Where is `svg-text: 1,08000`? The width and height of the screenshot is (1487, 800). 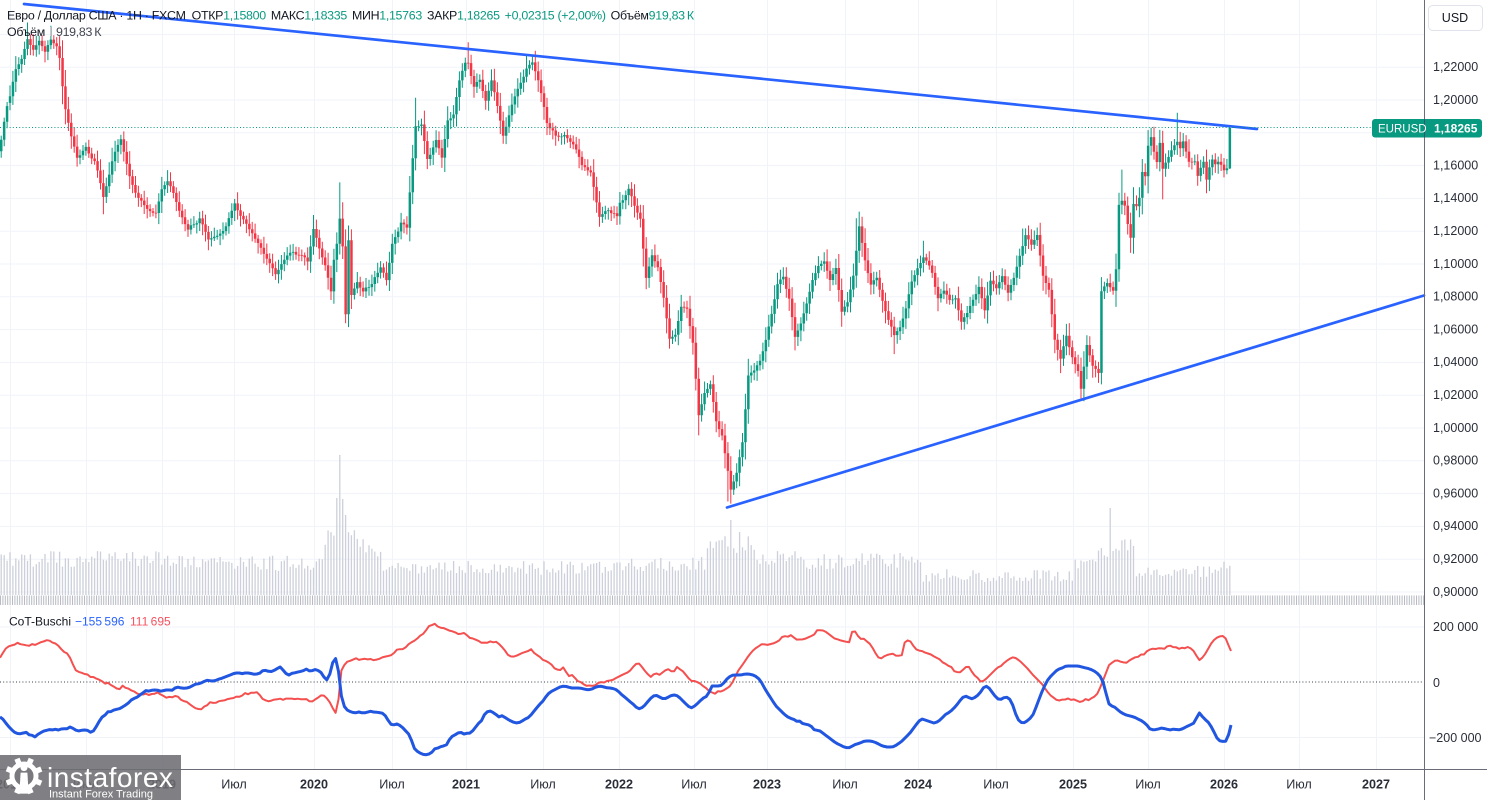
svg-text: 1,08000 is located at coordinates (1455, 297).